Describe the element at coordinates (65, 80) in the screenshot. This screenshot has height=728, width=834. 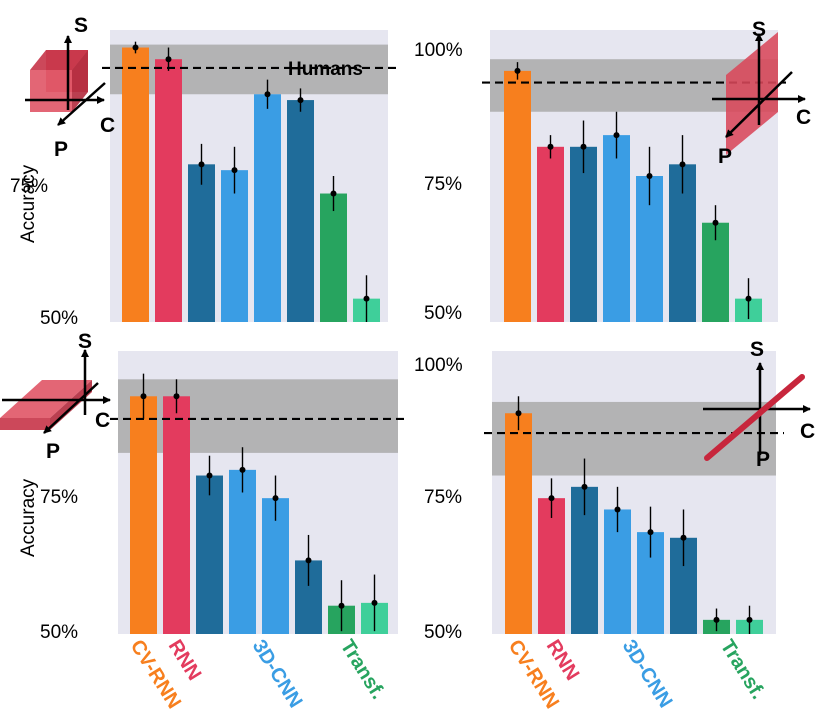
I see `cube-axis-icon-top-left` at that location.